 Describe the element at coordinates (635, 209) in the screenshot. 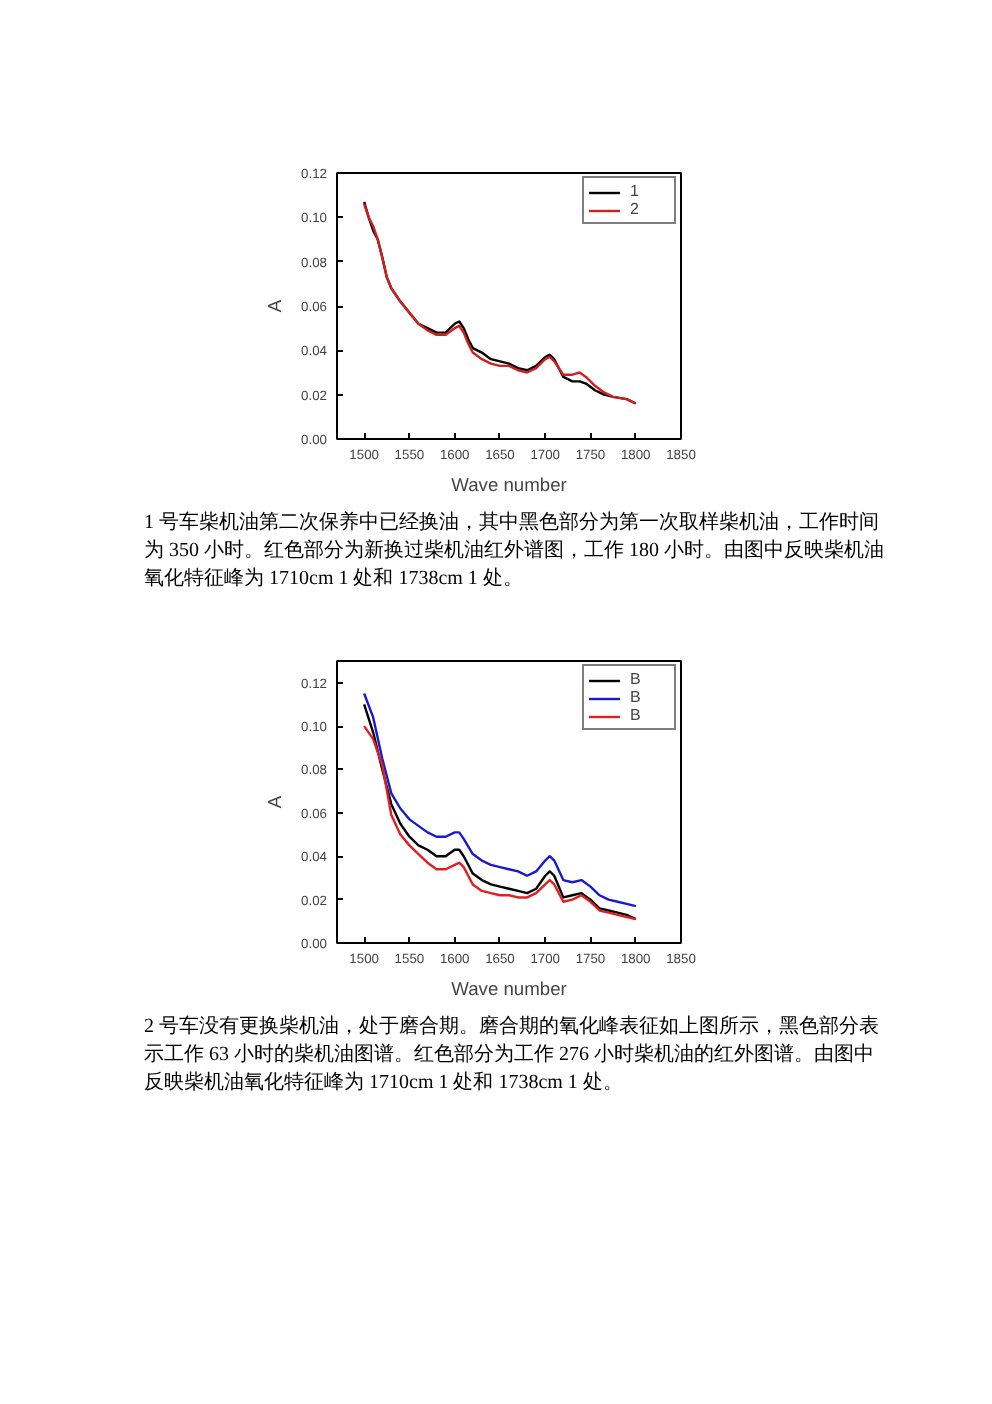

I see `legend-label: 2` at that location.